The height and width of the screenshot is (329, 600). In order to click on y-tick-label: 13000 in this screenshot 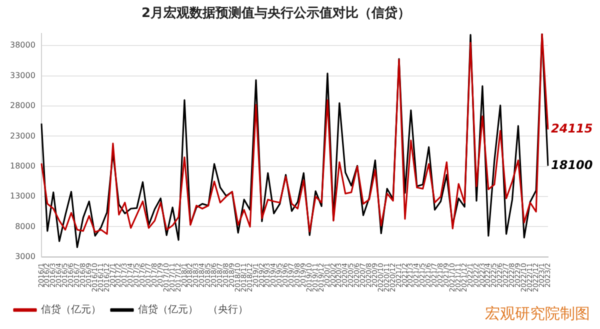, I will do `click(23, 196)`.